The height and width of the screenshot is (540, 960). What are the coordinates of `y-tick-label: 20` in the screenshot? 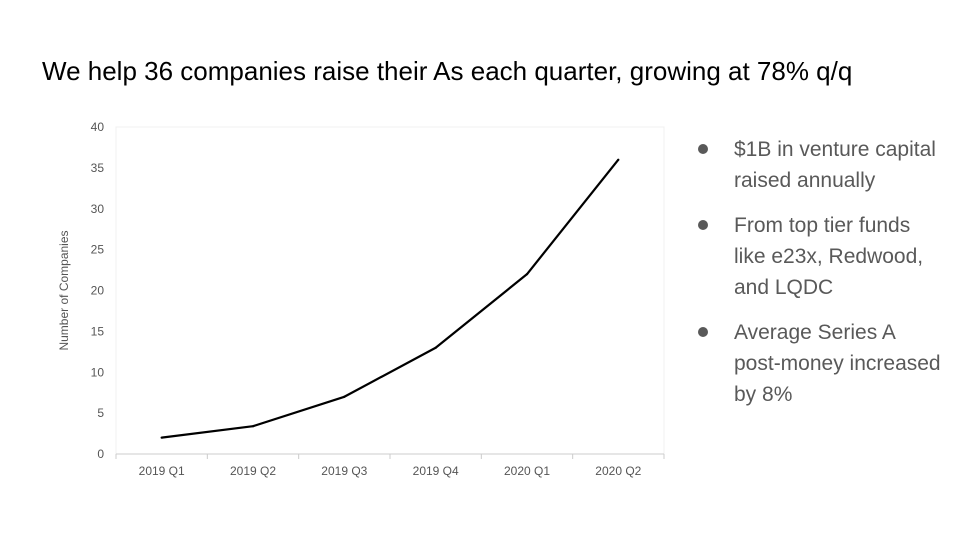 It's located at (98, 291).